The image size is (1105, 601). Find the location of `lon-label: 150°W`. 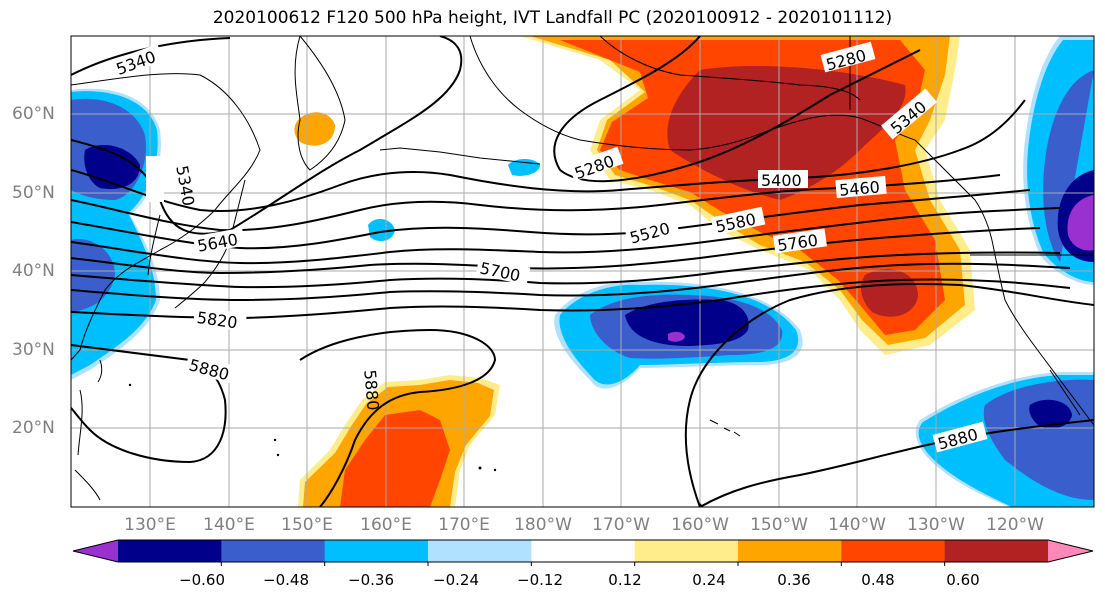

lon-label: 150°W is located at coordinates (779, 525).